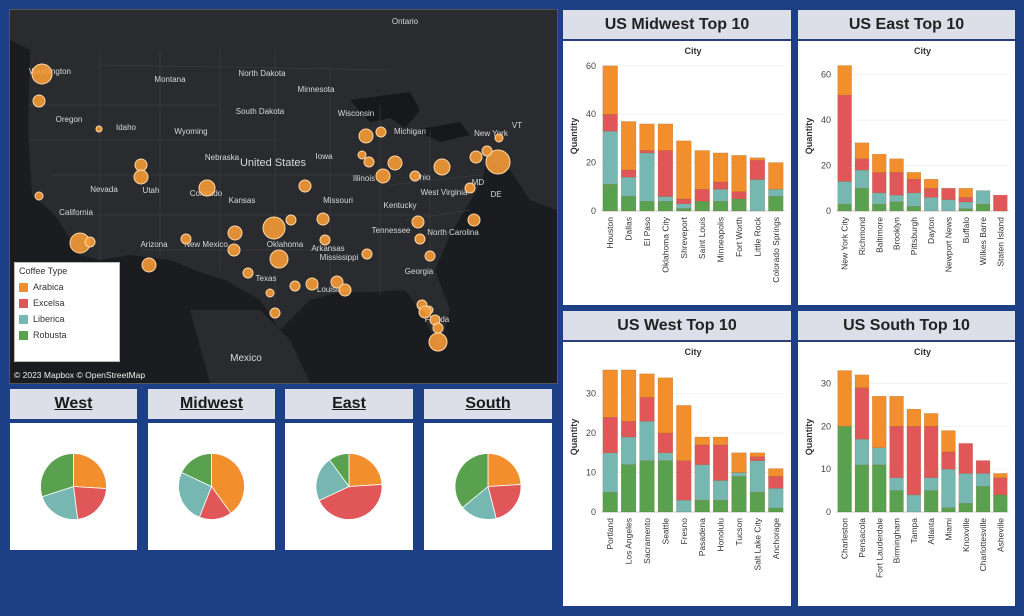  I want to click on pie-slice-liberica, so click(195, 494).